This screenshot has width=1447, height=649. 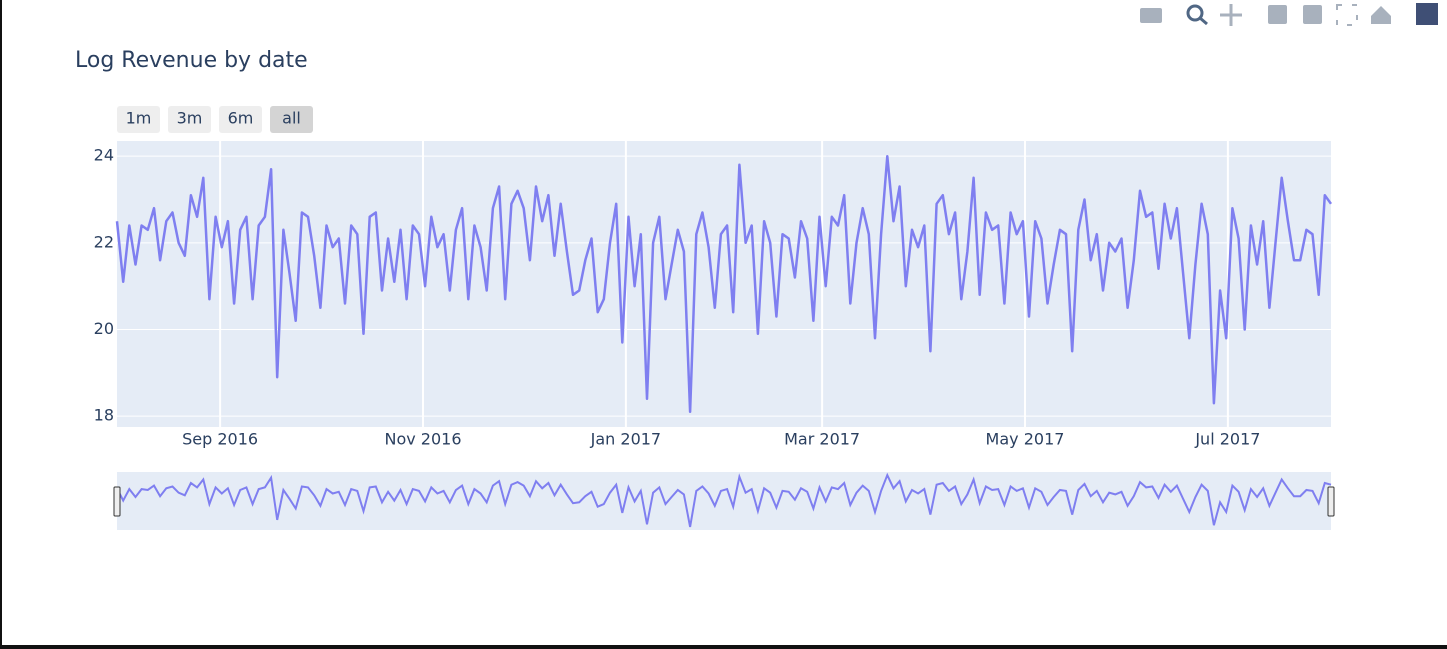 I want to click on x-tick-label: May 2017, so click(x=1025, y=439).